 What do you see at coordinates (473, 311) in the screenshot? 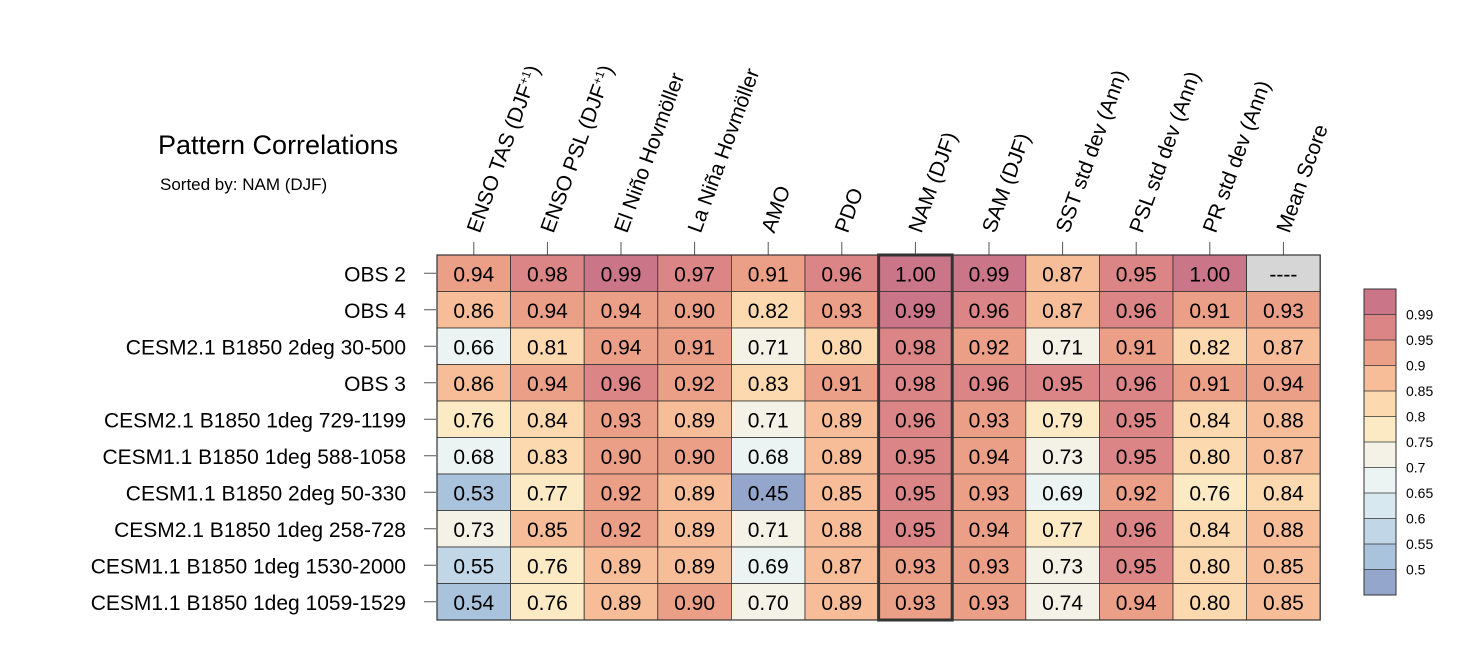
I see `cell-value-label: 0.86` at bounding box center [473, 311].